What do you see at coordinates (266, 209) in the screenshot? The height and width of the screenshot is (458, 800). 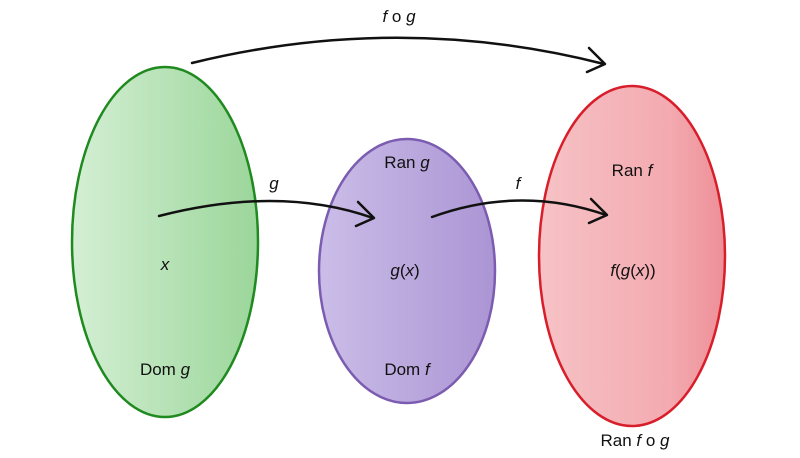 I see `g-arrow` at bounding box center [266, 209].